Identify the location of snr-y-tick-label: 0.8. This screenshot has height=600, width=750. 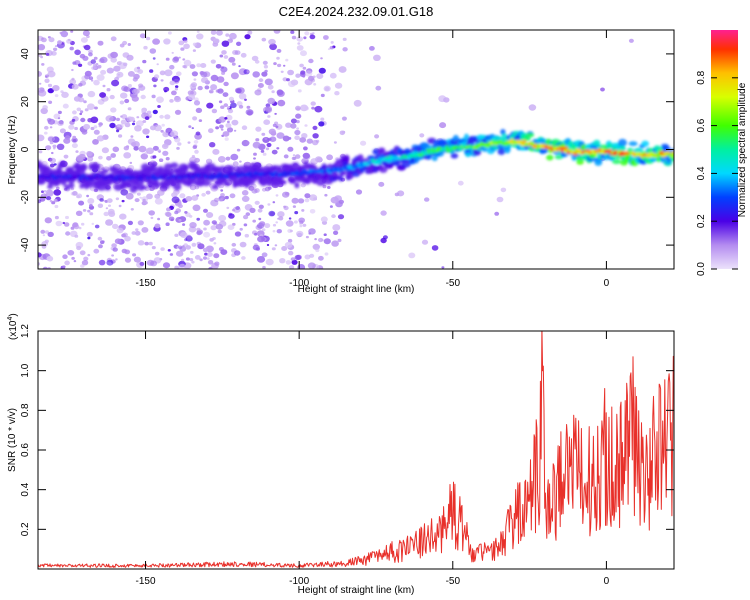
(25, 410).